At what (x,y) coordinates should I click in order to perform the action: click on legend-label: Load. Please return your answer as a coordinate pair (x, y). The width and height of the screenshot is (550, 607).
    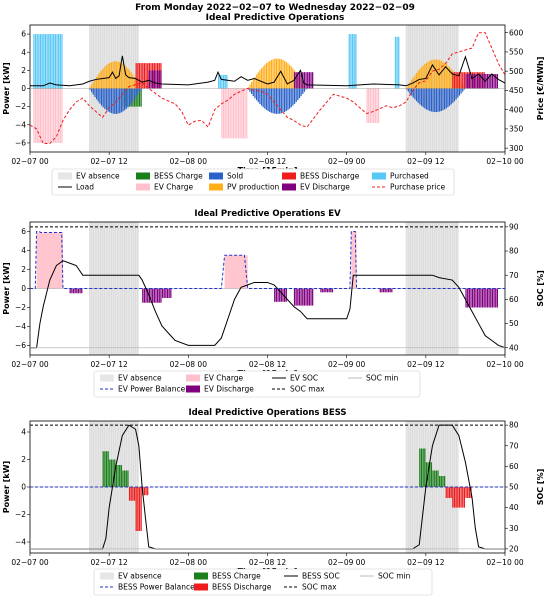
    Looking at the image, I should click on (85, 187).